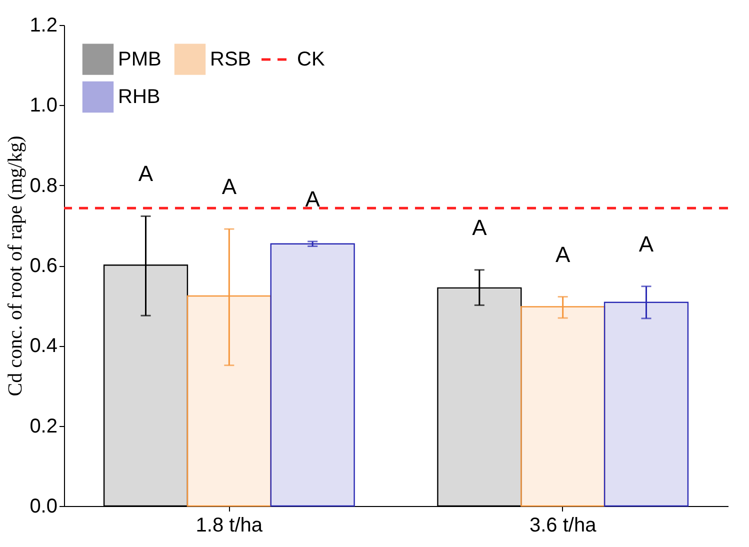 The height and width of the screenshot is (547, 749). Describe the element at coordinates (44, 507) in the screenshot. I see `y-tick-label: 0.0` at that location.